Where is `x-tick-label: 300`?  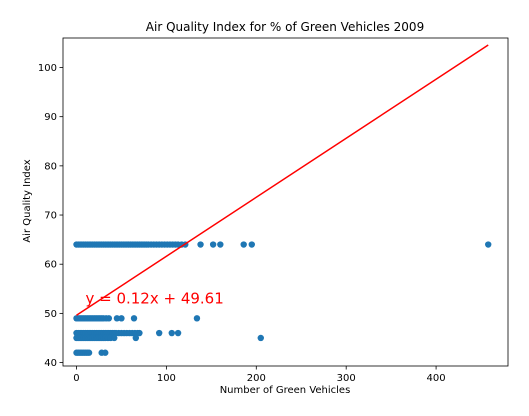 x-tick-label: 300 is located at coordinates (346, 378).